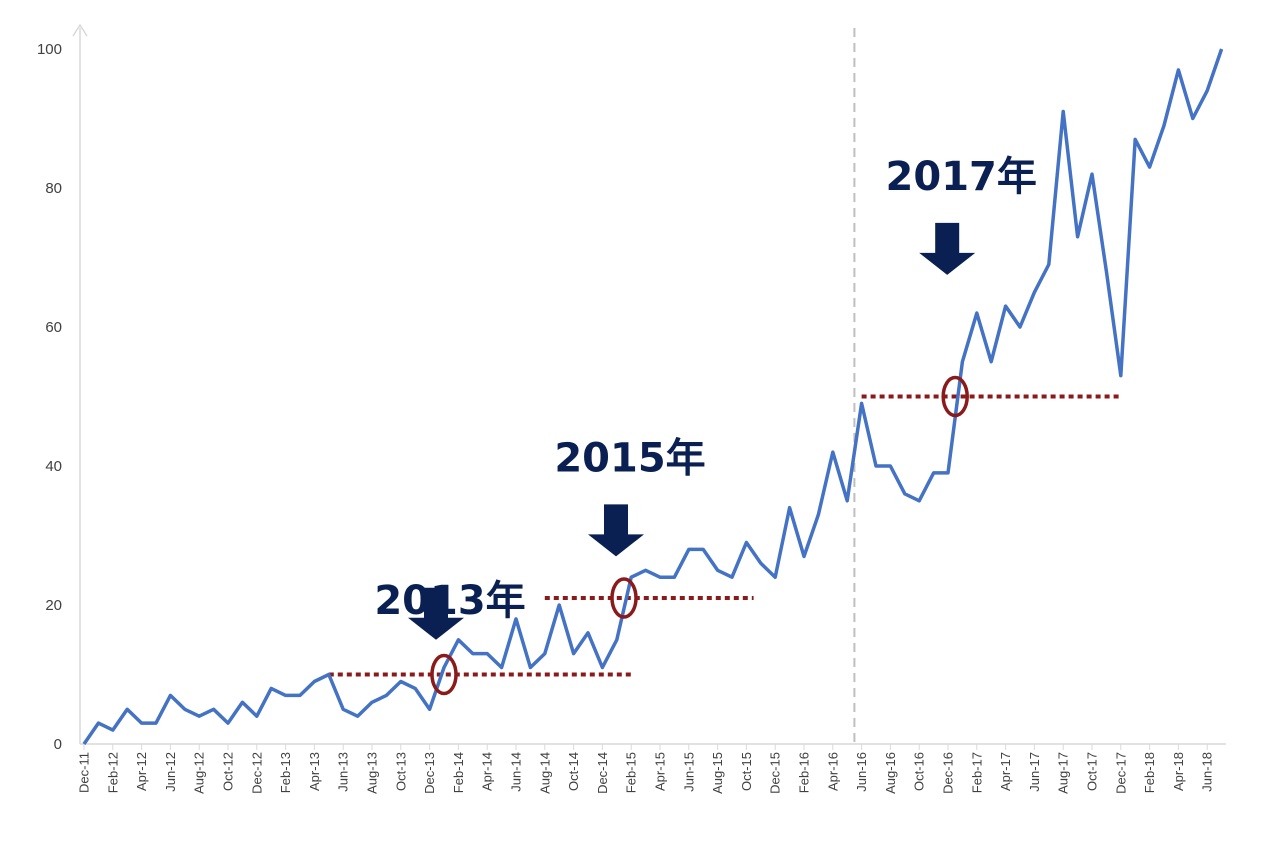 The image size is (1266, 844). Describe the element at coordinates (314, 771) in the screenshot. I see `x-tick-label: Apr-13` at that location.